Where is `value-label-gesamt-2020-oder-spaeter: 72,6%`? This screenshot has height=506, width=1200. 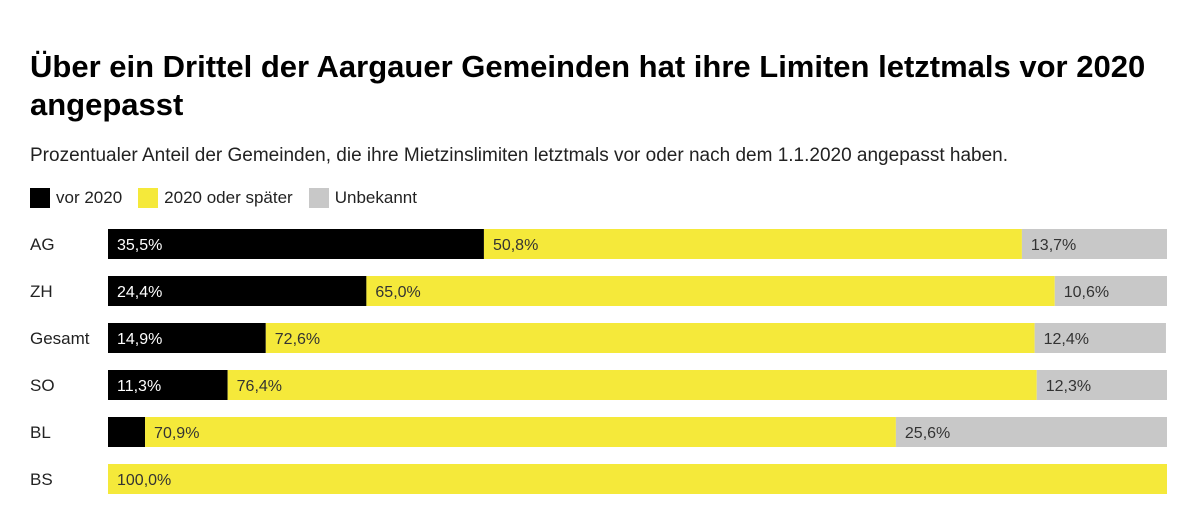
value-label-gesamt-2020-oder-spaeter: 72,6% is located at coordinates (297, 339).